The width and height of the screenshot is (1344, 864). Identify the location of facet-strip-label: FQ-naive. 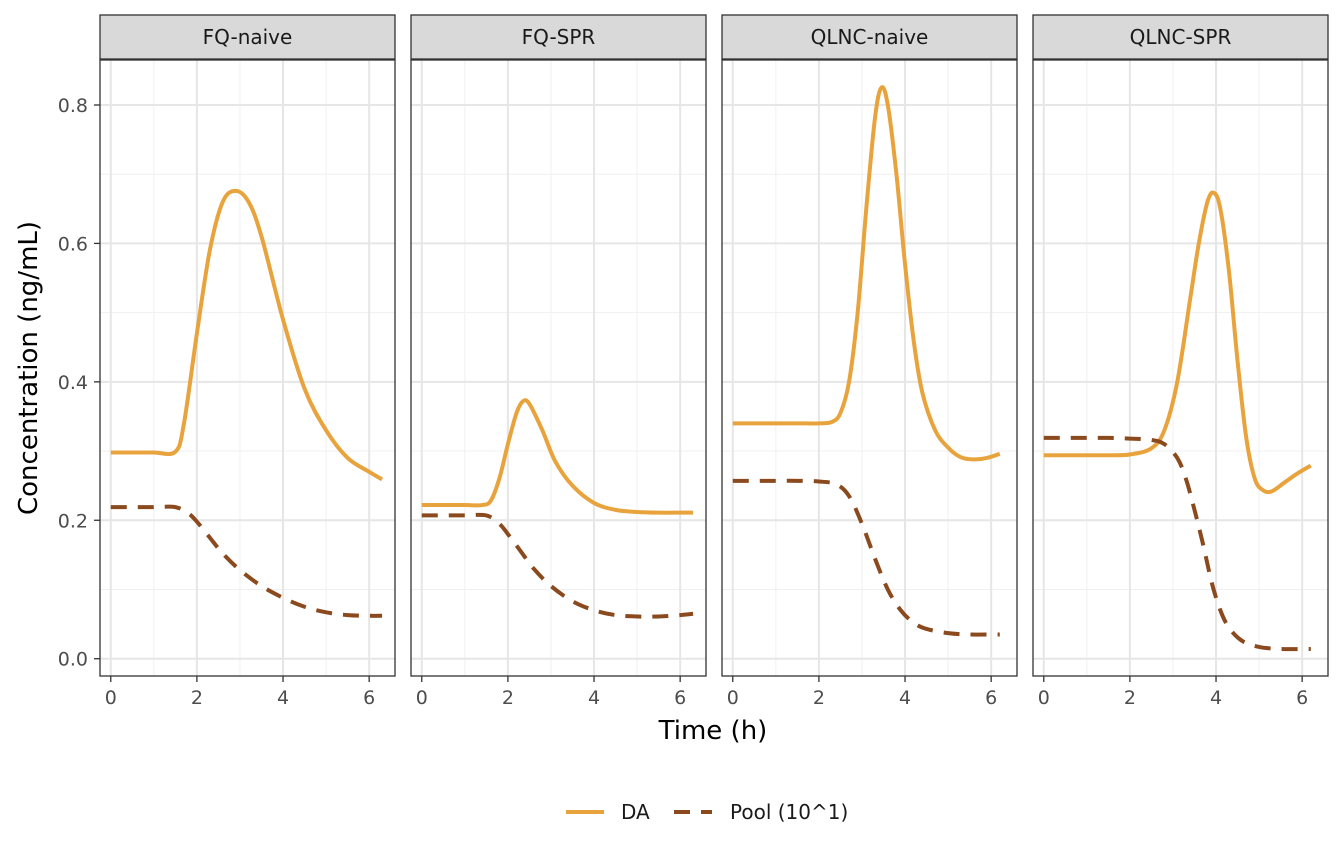
(248, 37).